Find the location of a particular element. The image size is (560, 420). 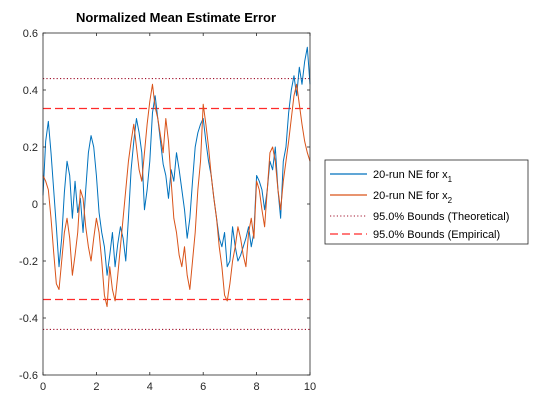

x-tick-label: 10 is located at coordinates (310, 387).